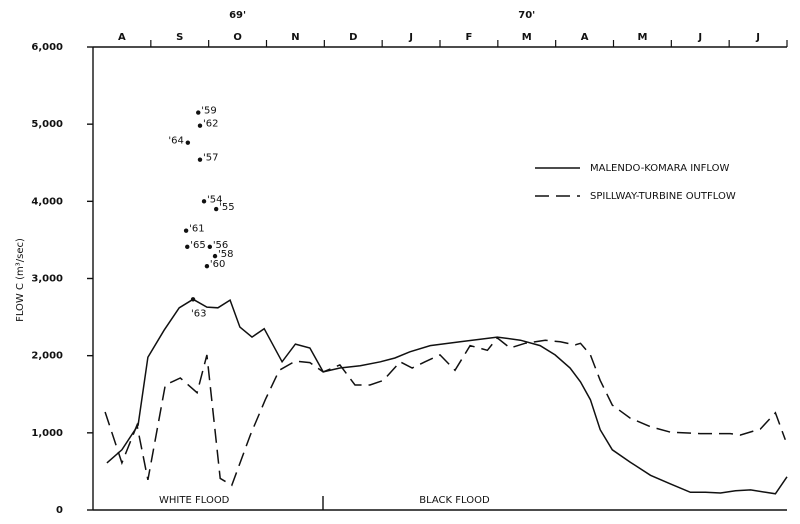  I want to click on month-label: S, so click(179, 37).